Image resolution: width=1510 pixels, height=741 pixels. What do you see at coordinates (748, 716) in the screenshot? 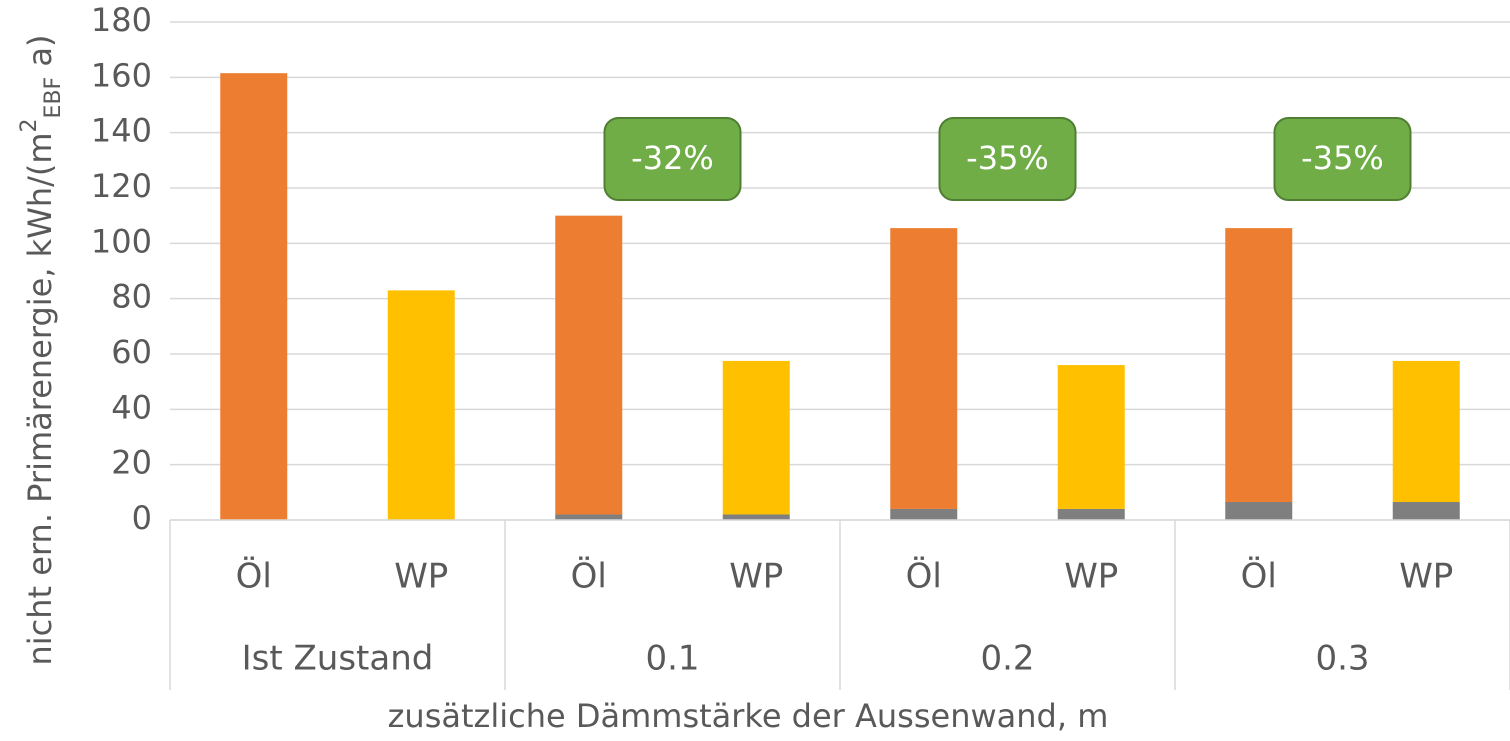
I see `x-axis-title: zusätzliche Dämmstärke der Aussenwand, m` at bounding box center [748, 716].